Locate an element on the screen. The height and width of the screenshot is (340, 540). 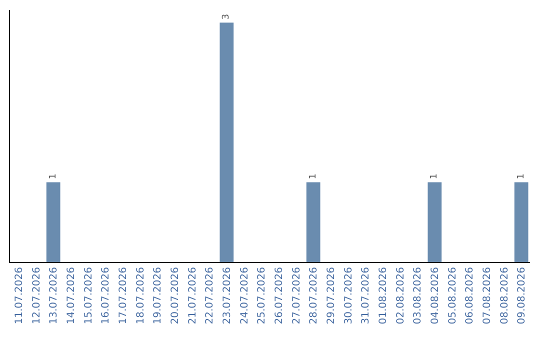
x-tick-label: 28.07.2026 is located at coordinates (314, 295).